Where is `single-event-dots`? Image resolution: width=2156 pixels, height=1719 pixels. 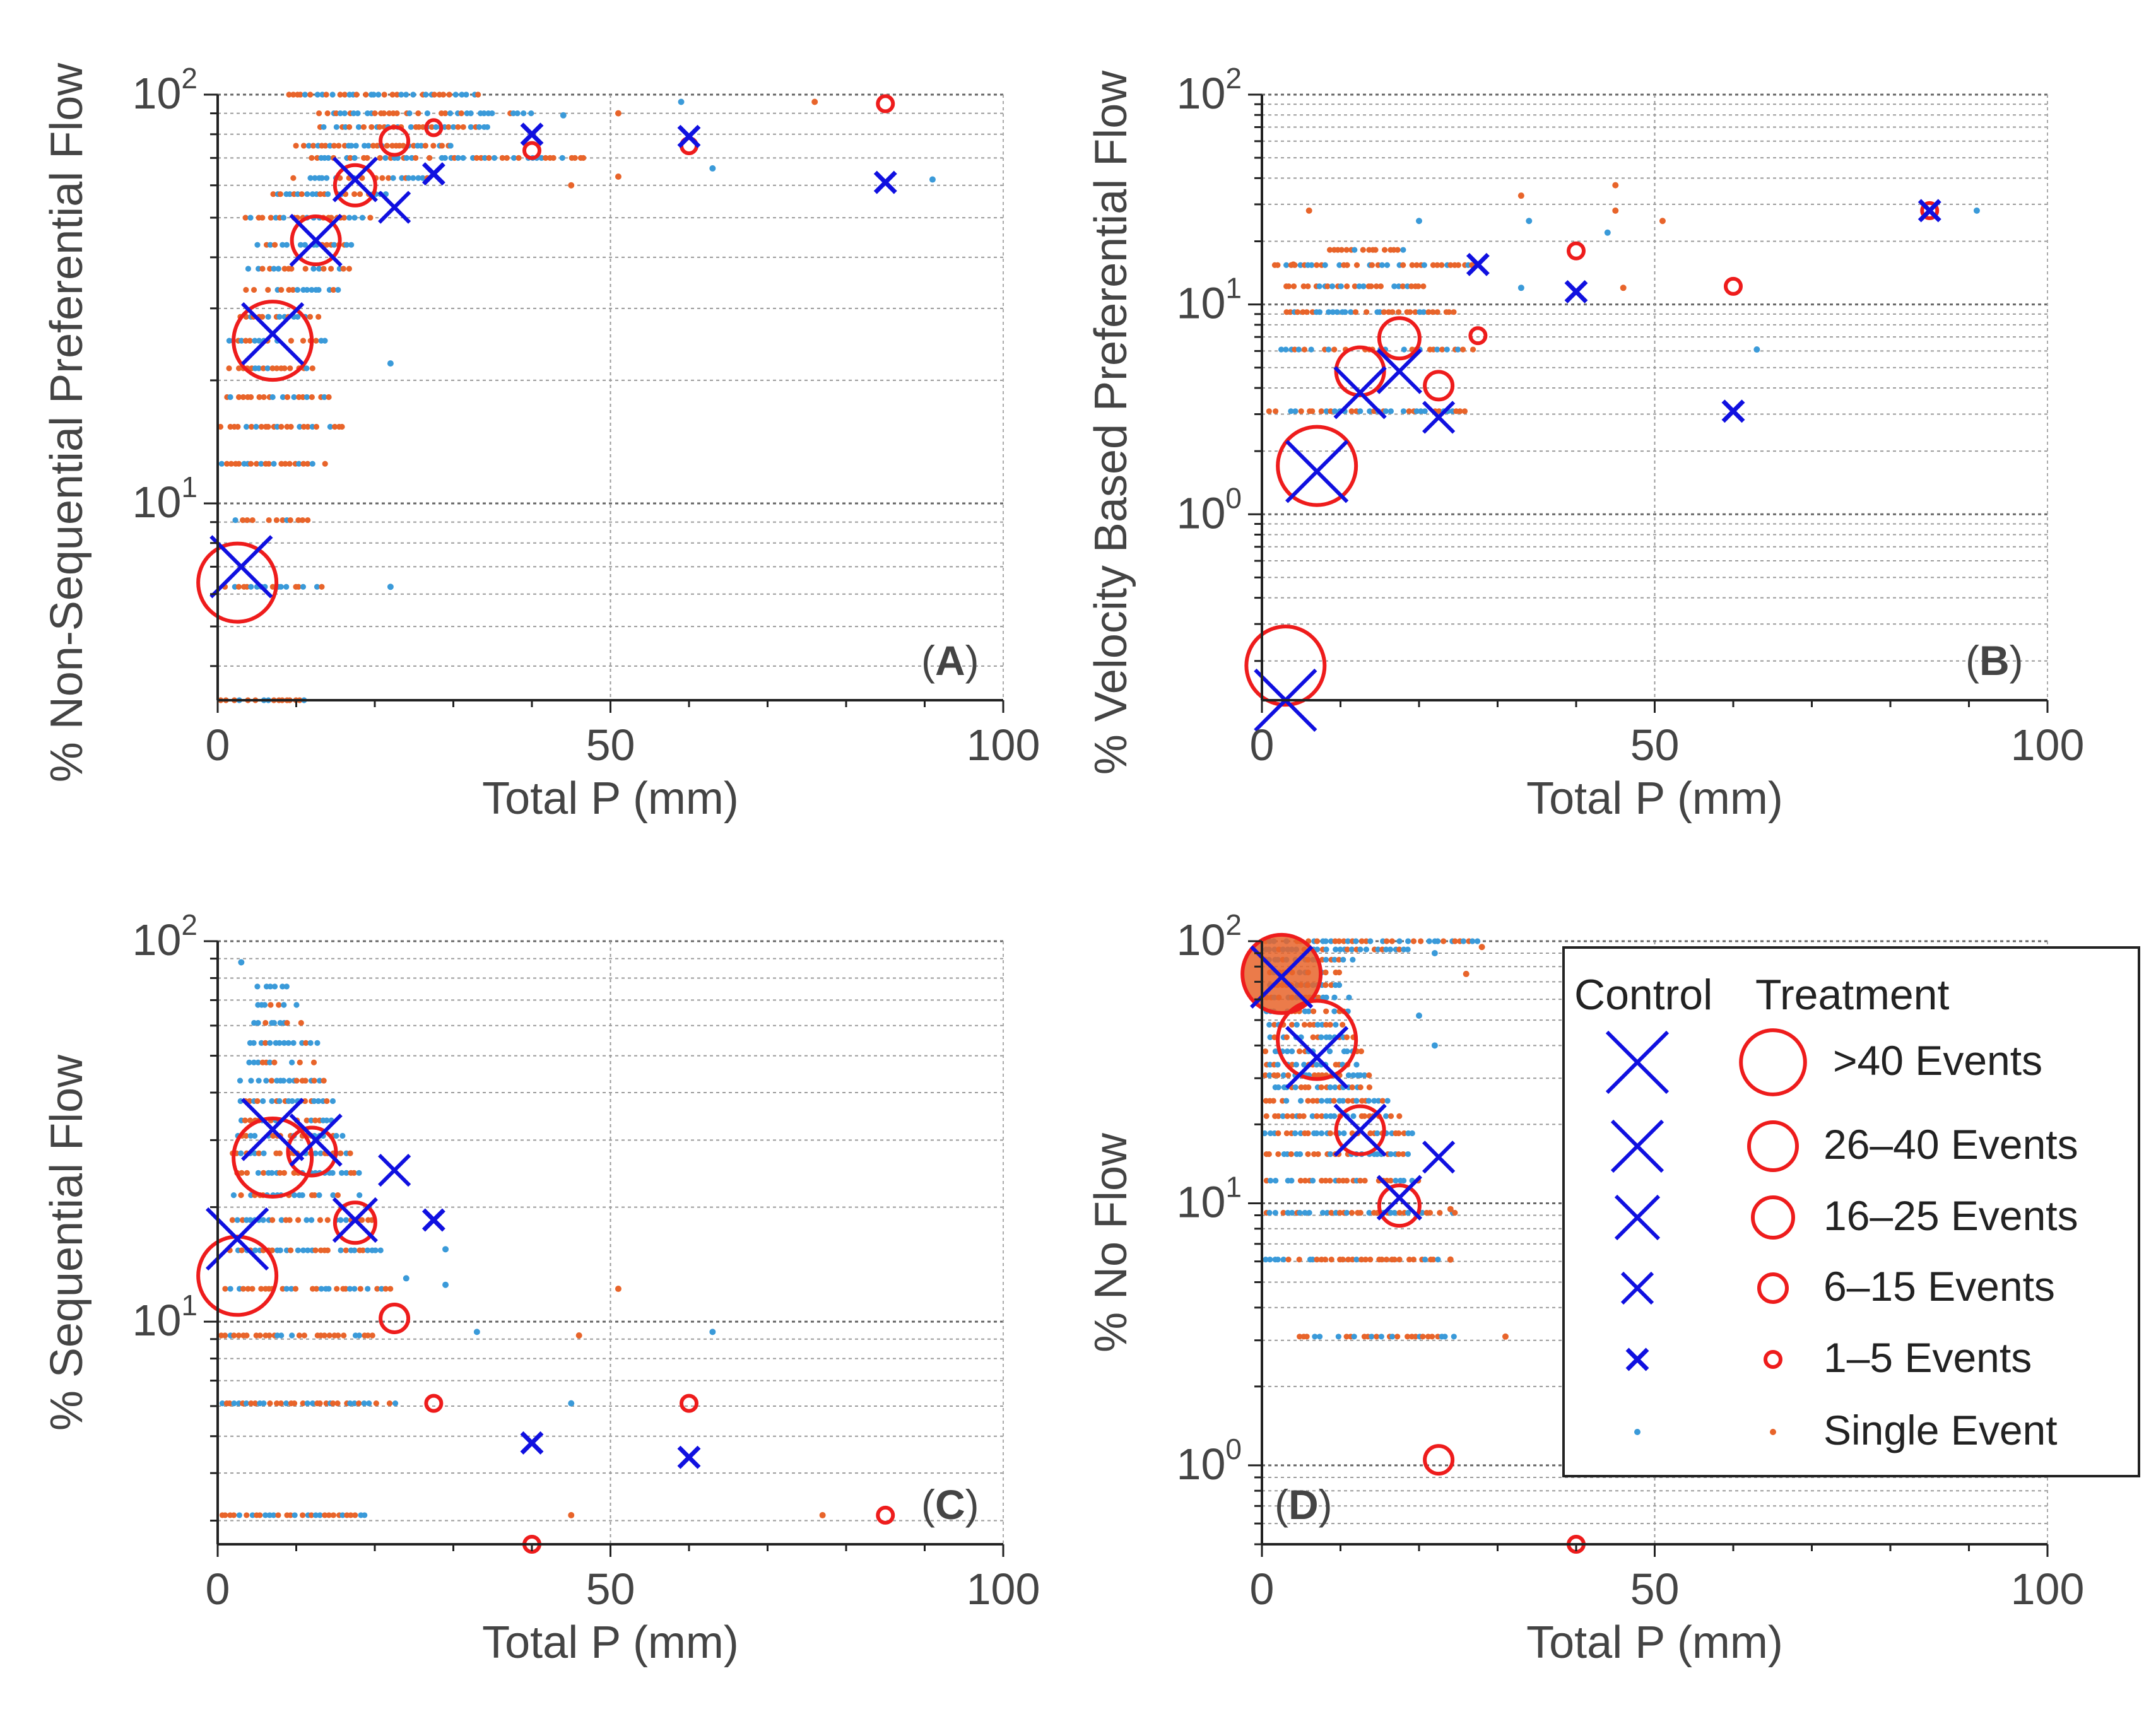 single-event-dots is located at coordinates (576, 397).